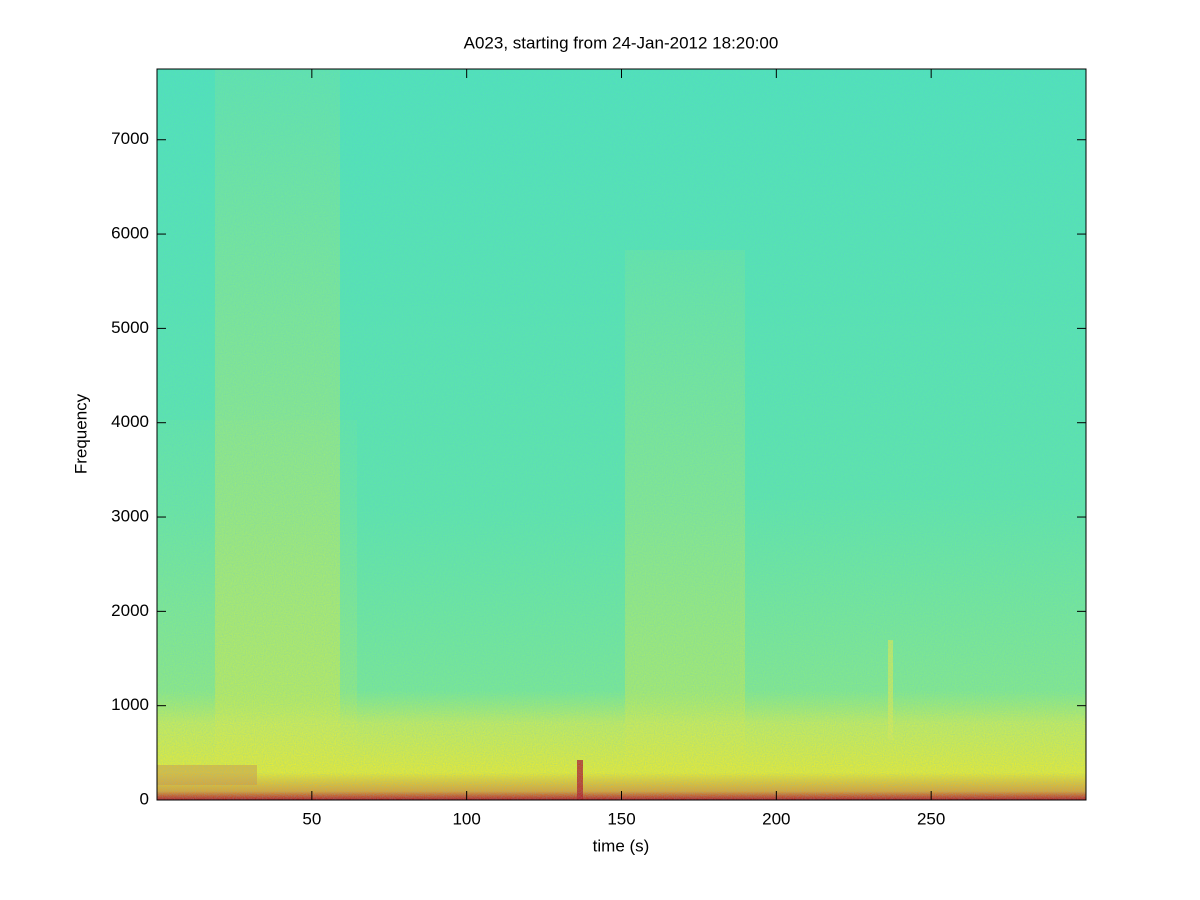 The height and width of the screenshot is (900, 1200). I want to click on y-tick-label: 4000, so click(130, 421).